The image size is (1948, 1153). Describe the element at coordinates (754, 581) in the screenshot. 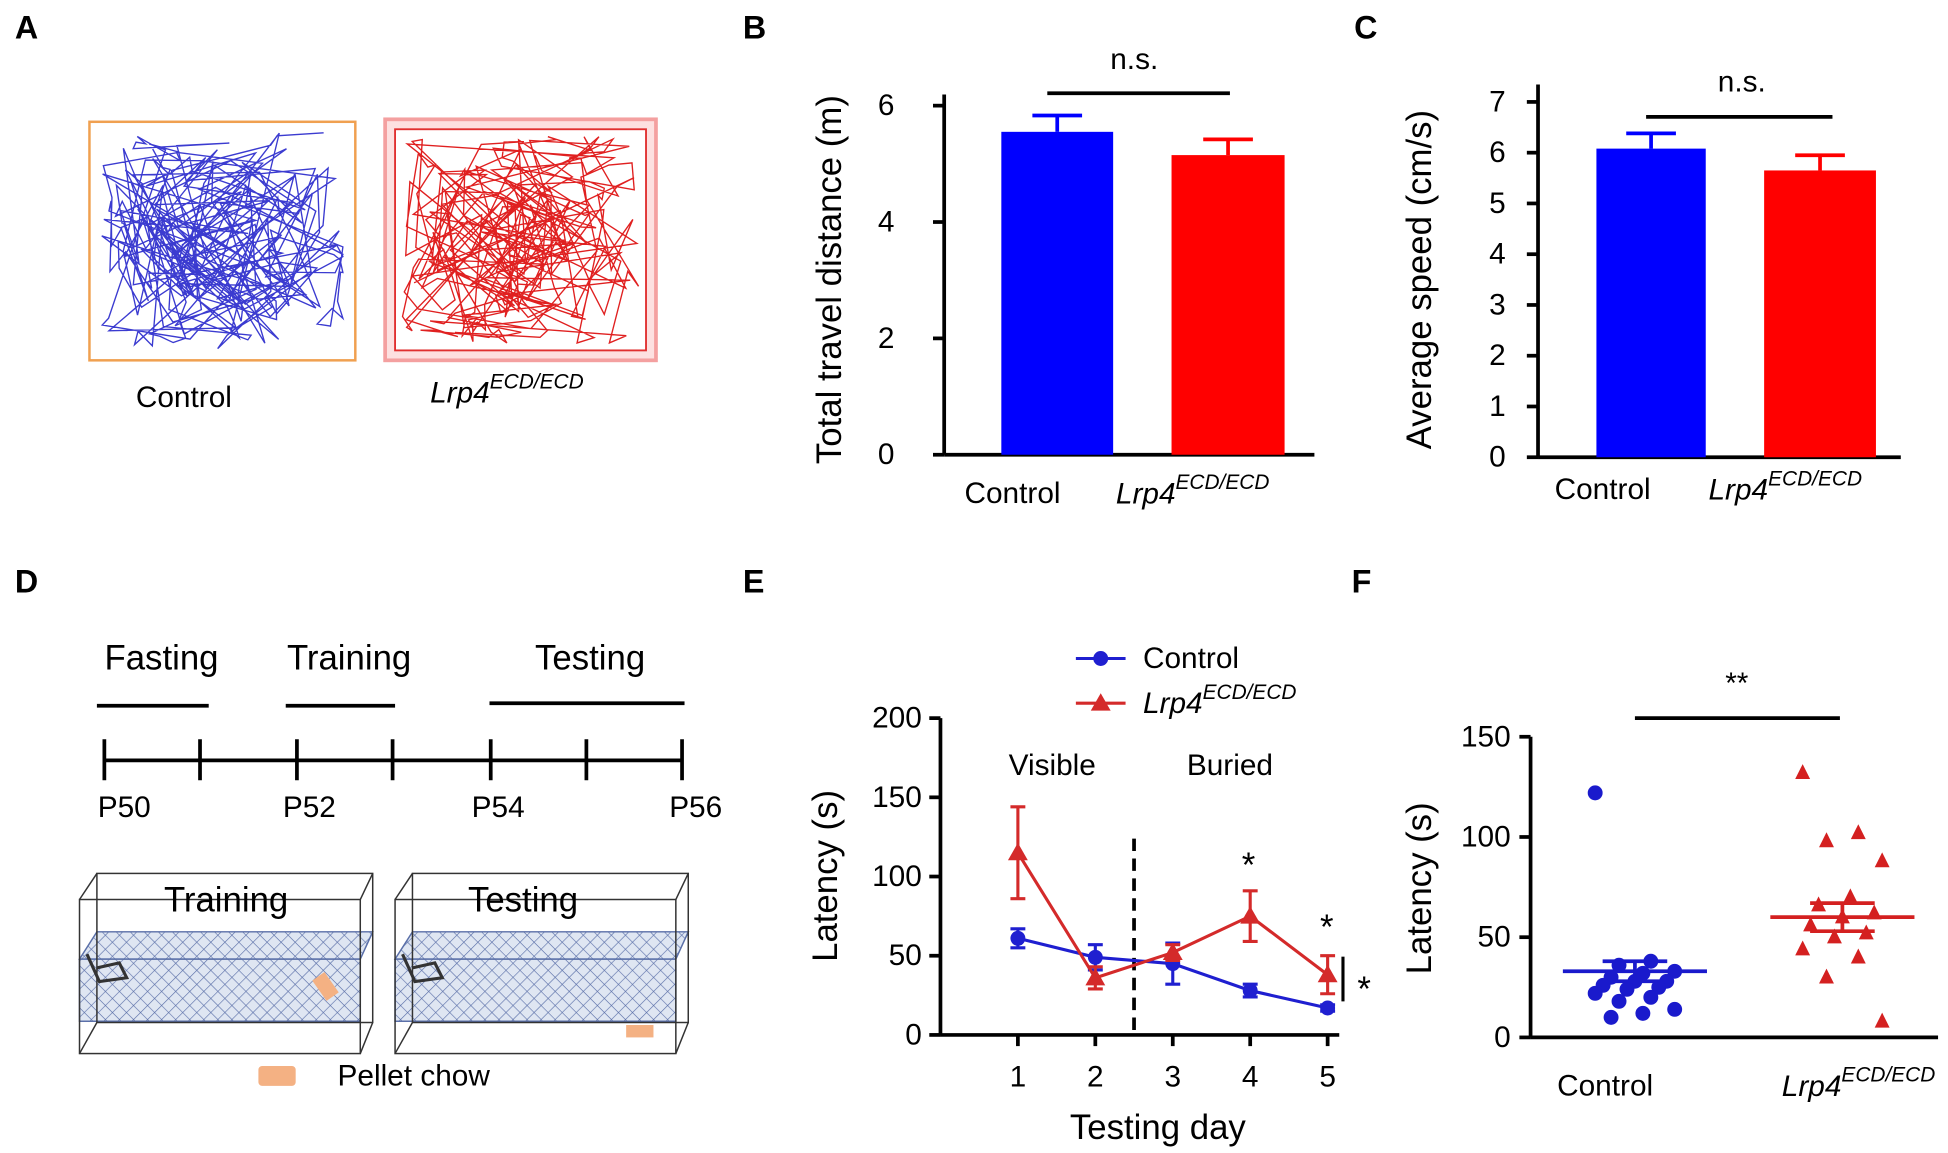

I see `panel-label: E` at that location.